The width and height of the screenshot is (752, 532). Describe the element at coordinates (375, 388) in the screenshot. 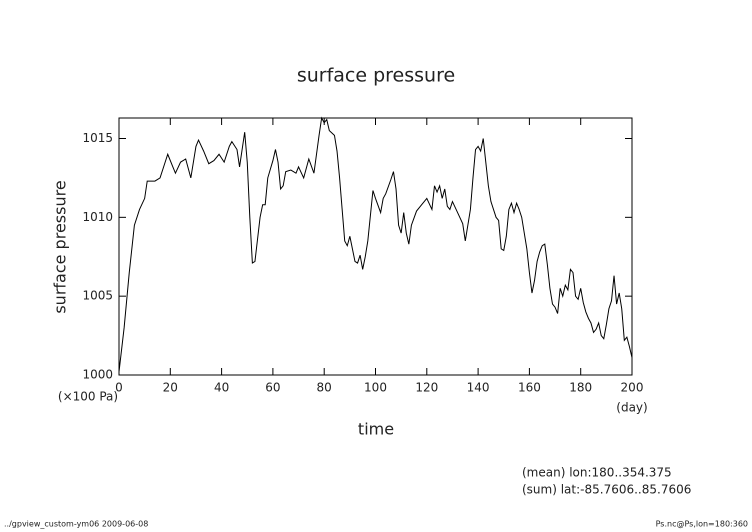

I see `x-tick-label: 100` at that location.